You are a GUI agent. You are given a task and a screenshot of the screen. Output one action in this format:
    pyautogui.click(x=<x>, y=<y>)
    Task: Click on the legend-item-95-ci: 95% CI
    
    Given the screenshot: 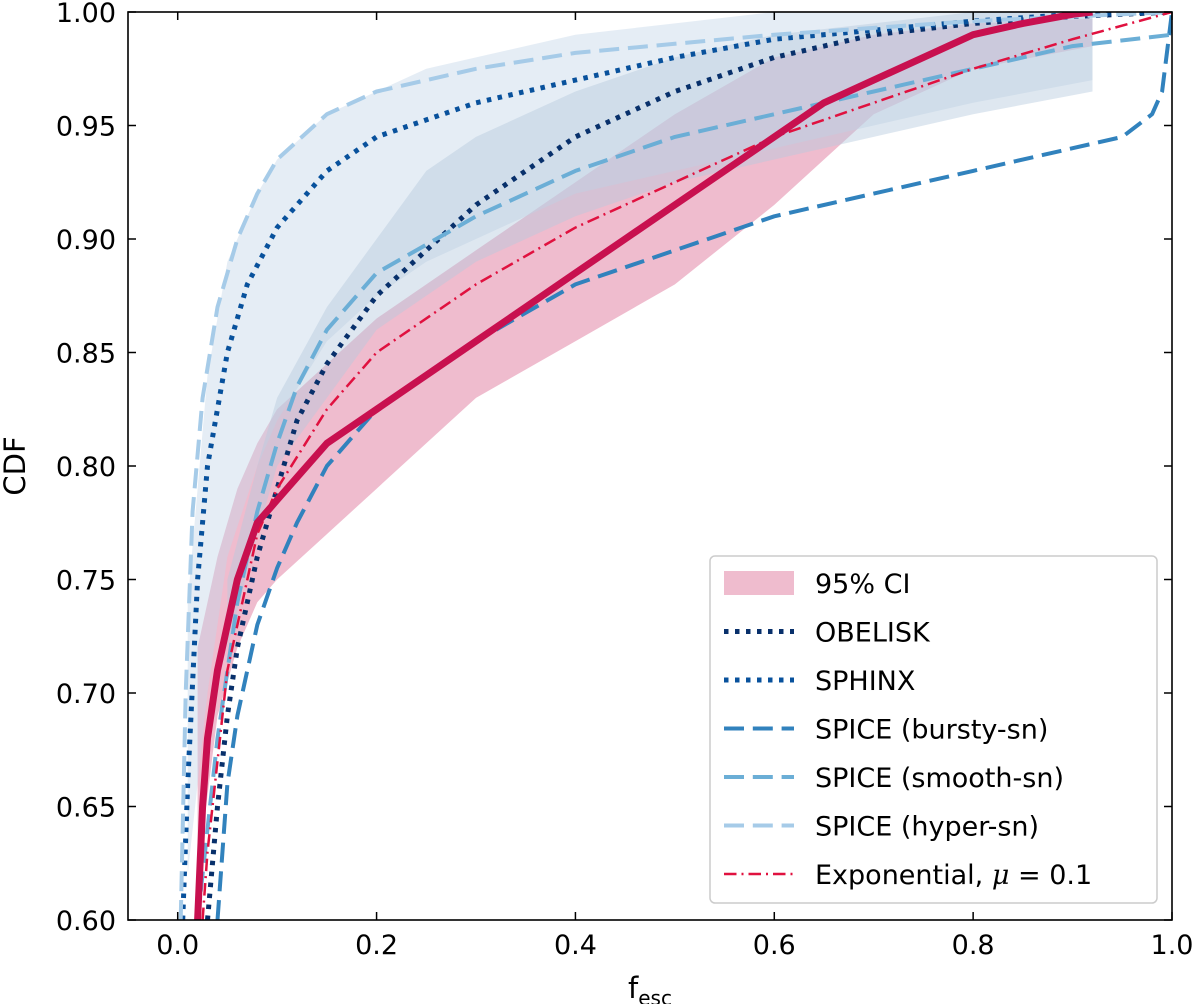 What is the action you would take?
    pyautogui.click(x=817, y=584)
    